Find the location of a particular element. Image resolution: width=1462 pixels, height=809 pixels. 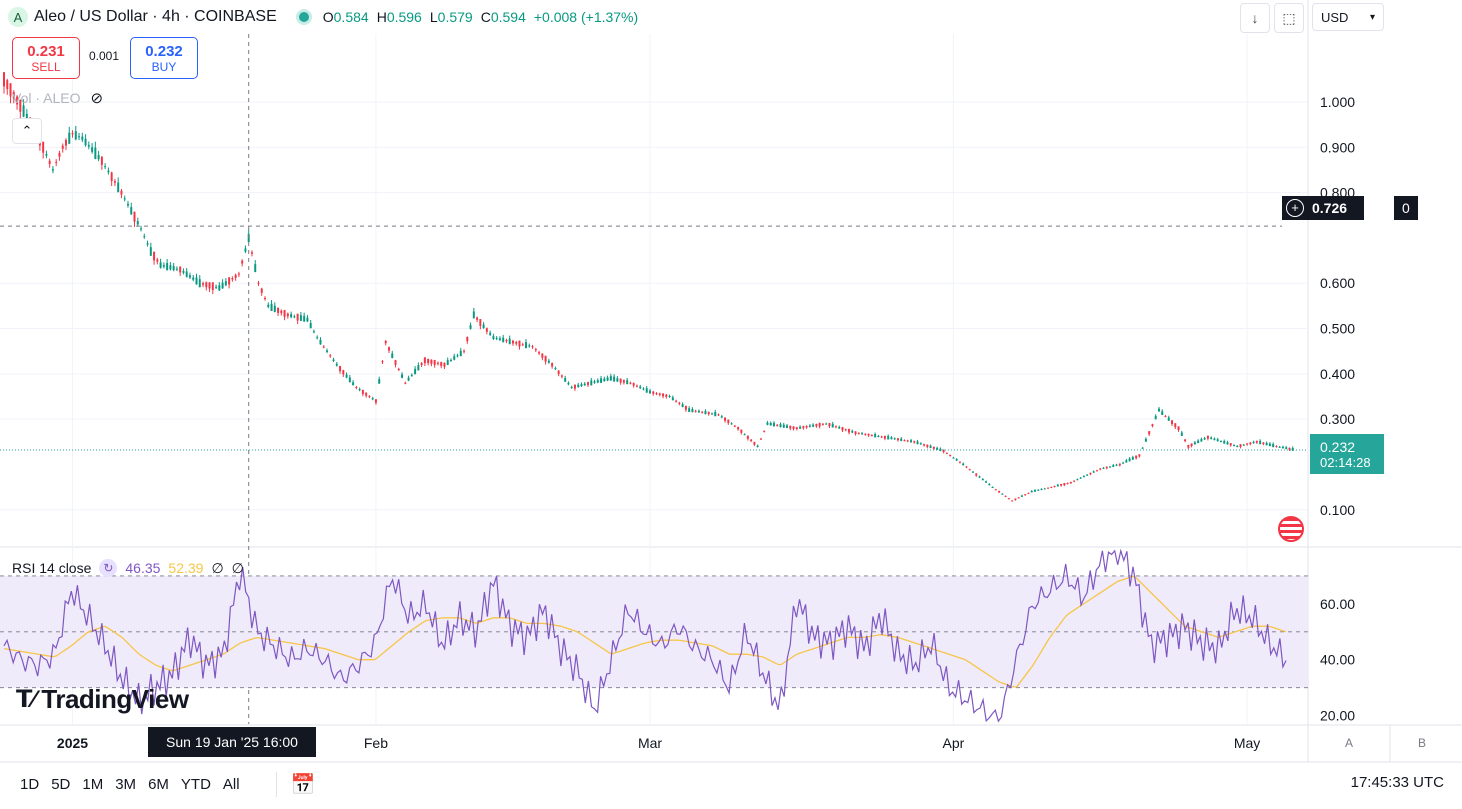

tradingview-logo: 𝗧⁄ TradingView is located at coordinates (102, 699).